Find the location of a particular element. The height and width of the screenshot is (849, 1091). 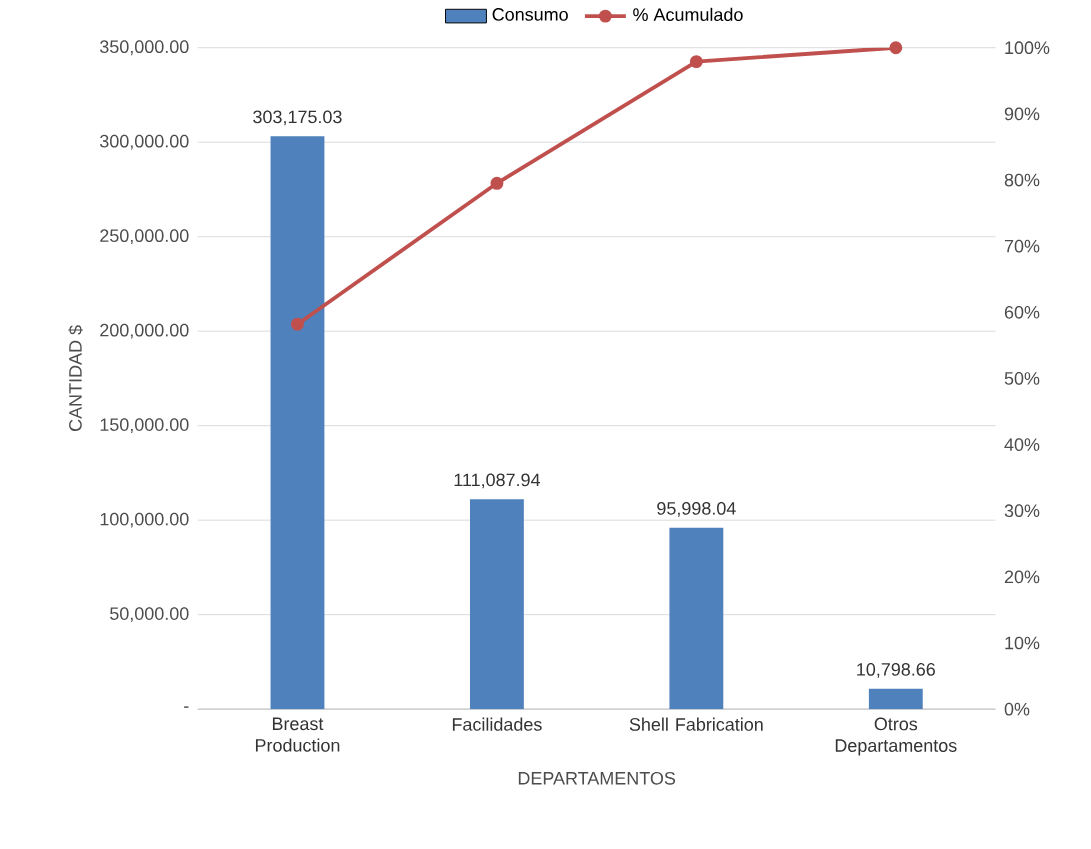

data-label: 95,998.04 is located at coordinates (696, 509).